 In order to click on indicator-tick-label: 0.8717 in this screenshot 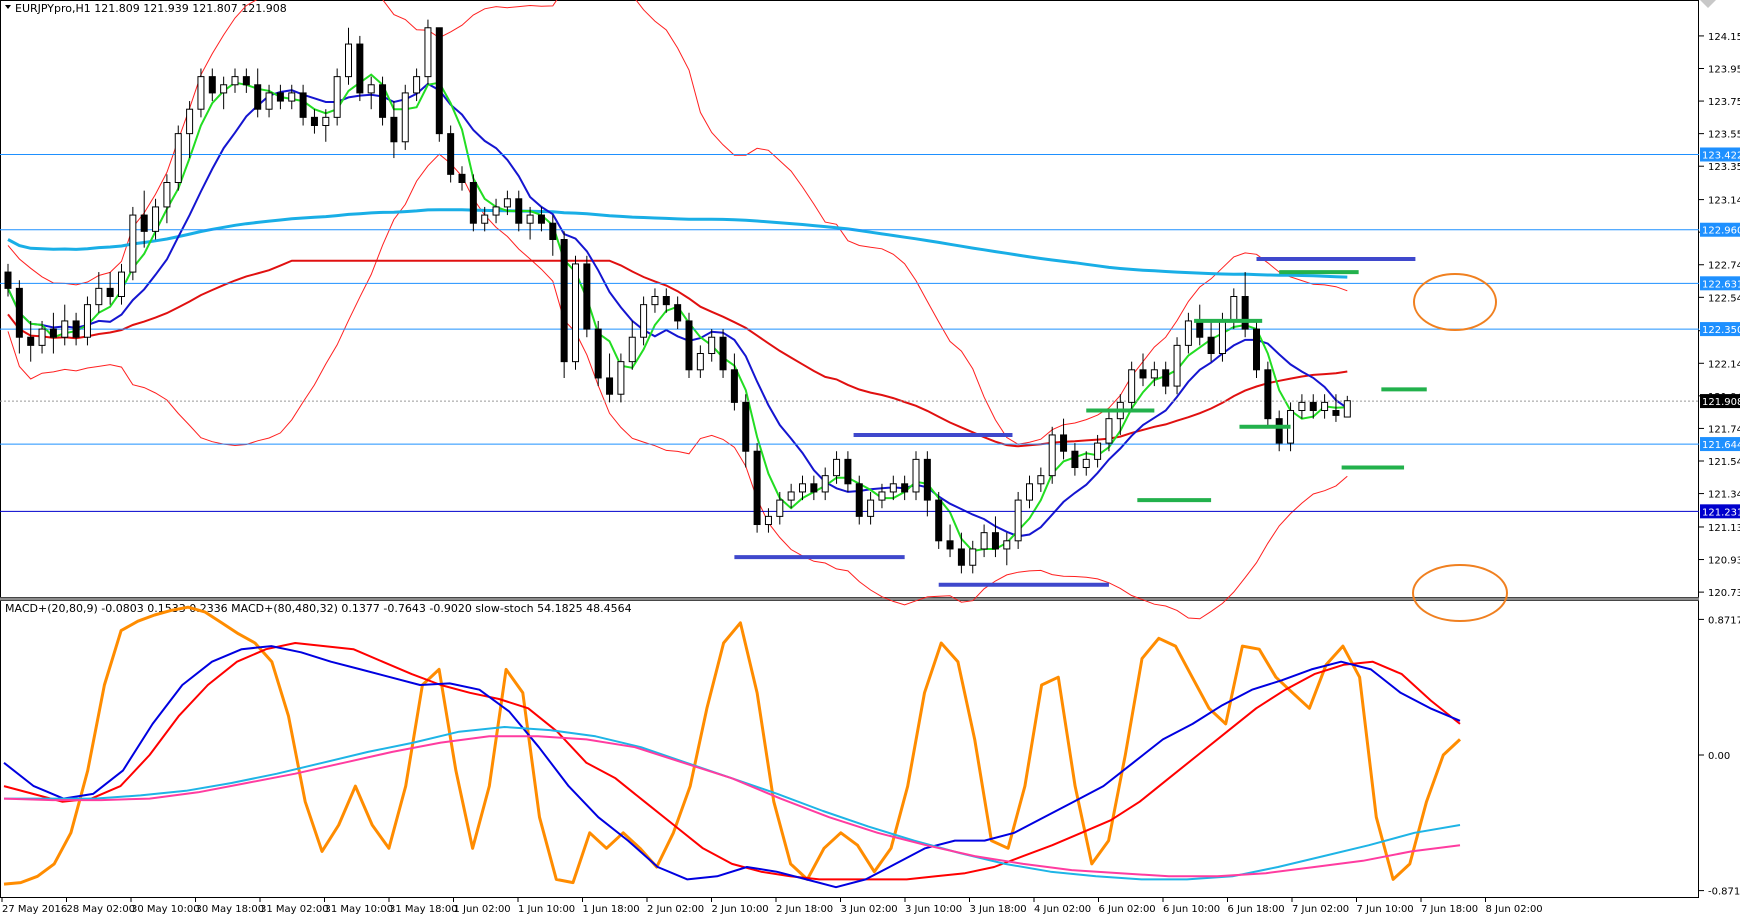, I will do `click(1724, 620)`.